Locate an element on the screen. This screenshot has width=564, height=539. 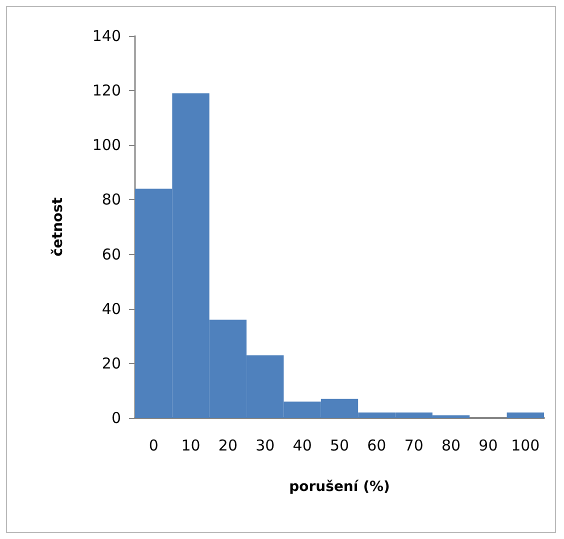
x-tick-label: 60 is located at coordinates (376, 445).